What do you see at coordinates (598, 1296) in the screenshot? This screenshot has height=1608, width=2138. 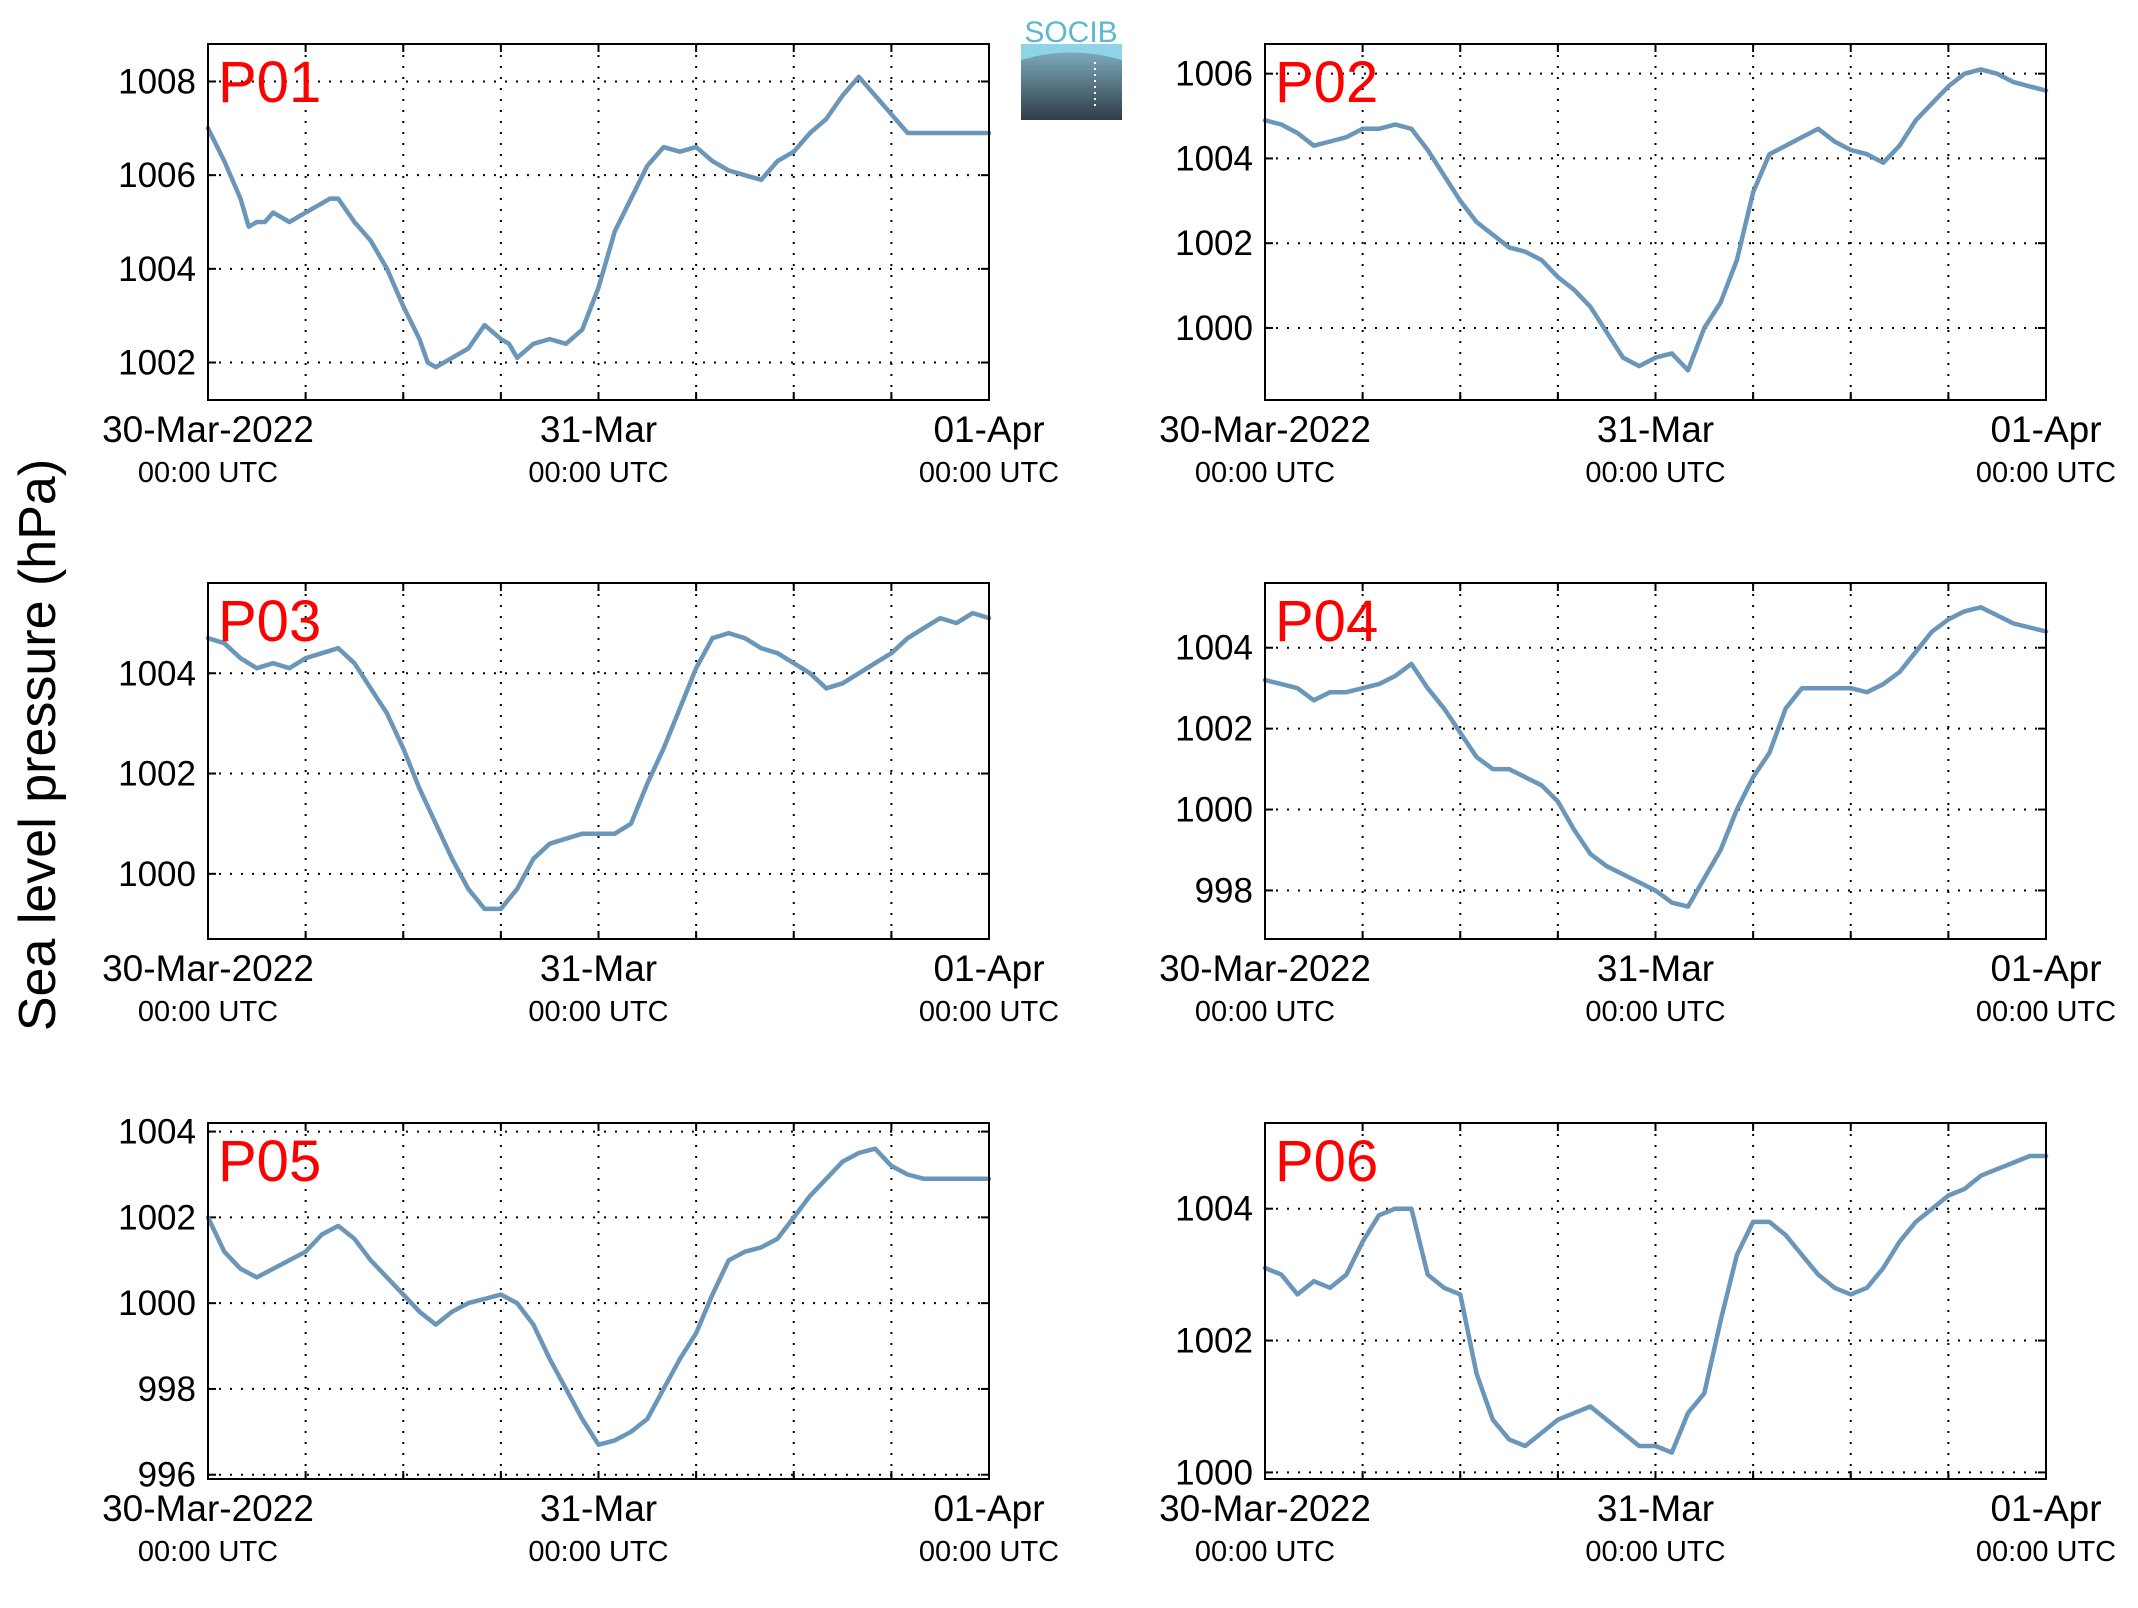 I see `series-line-p05` at bounding box center [598, 1296].